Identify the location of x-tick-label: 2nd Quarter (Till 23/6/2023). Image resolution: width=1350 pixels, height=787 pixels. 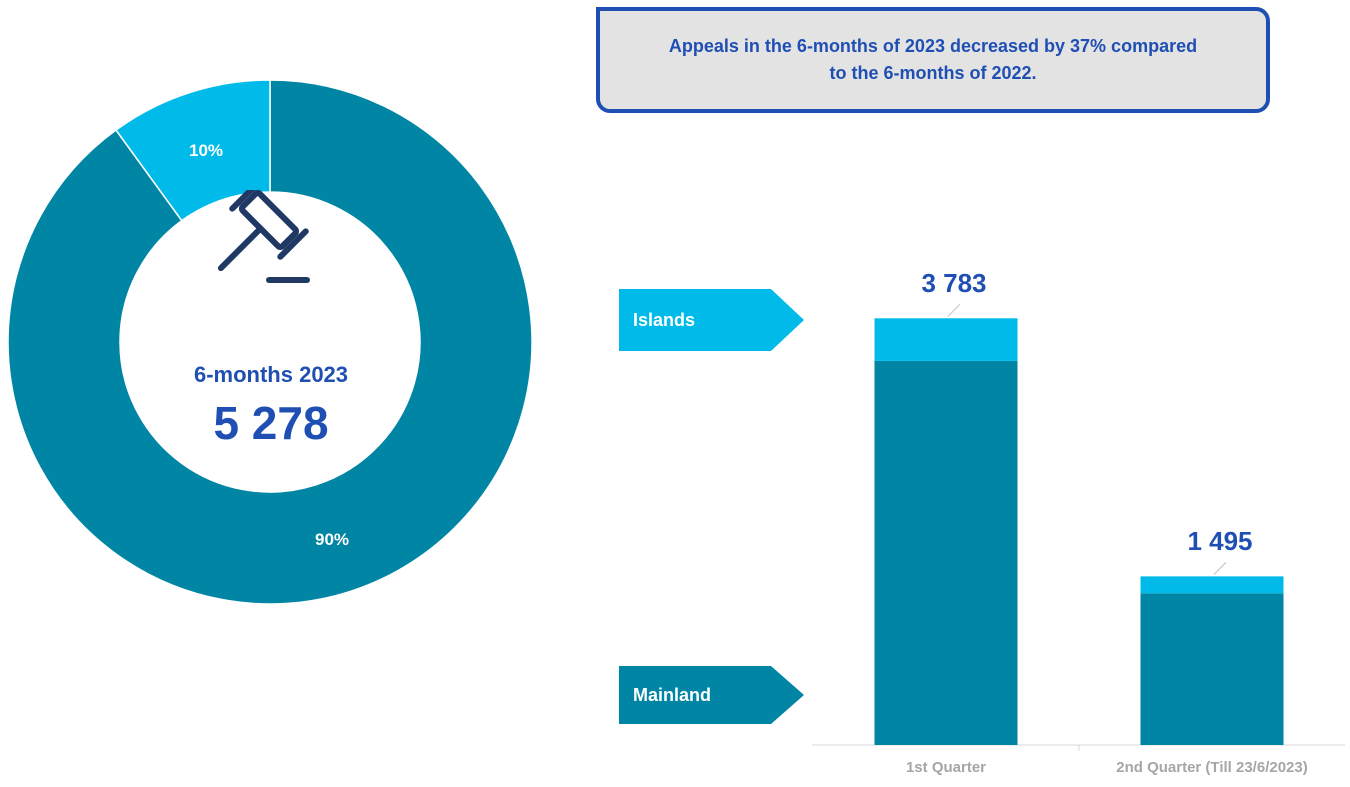
(1212, 767).